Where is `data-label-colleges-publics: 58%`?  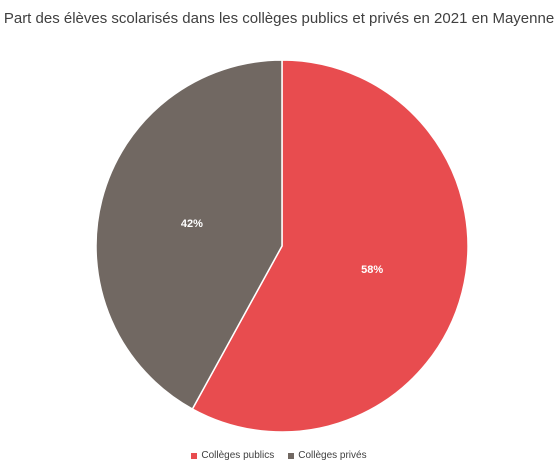
data-label-colleges-publics: 58% is located at coordinates (372, 270).